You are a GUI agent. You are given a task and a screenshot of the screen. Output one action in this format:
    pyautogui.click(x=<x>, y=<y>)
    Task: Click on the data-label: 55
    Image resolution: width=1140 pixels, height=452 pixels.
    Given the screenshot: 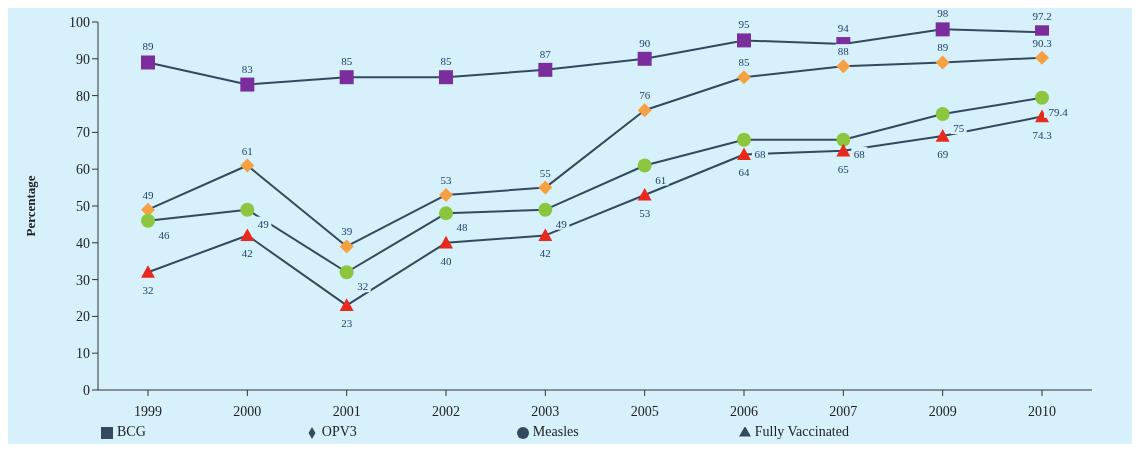 What is the action you would take?
    pyautogui.click(x=545, y=172)
    